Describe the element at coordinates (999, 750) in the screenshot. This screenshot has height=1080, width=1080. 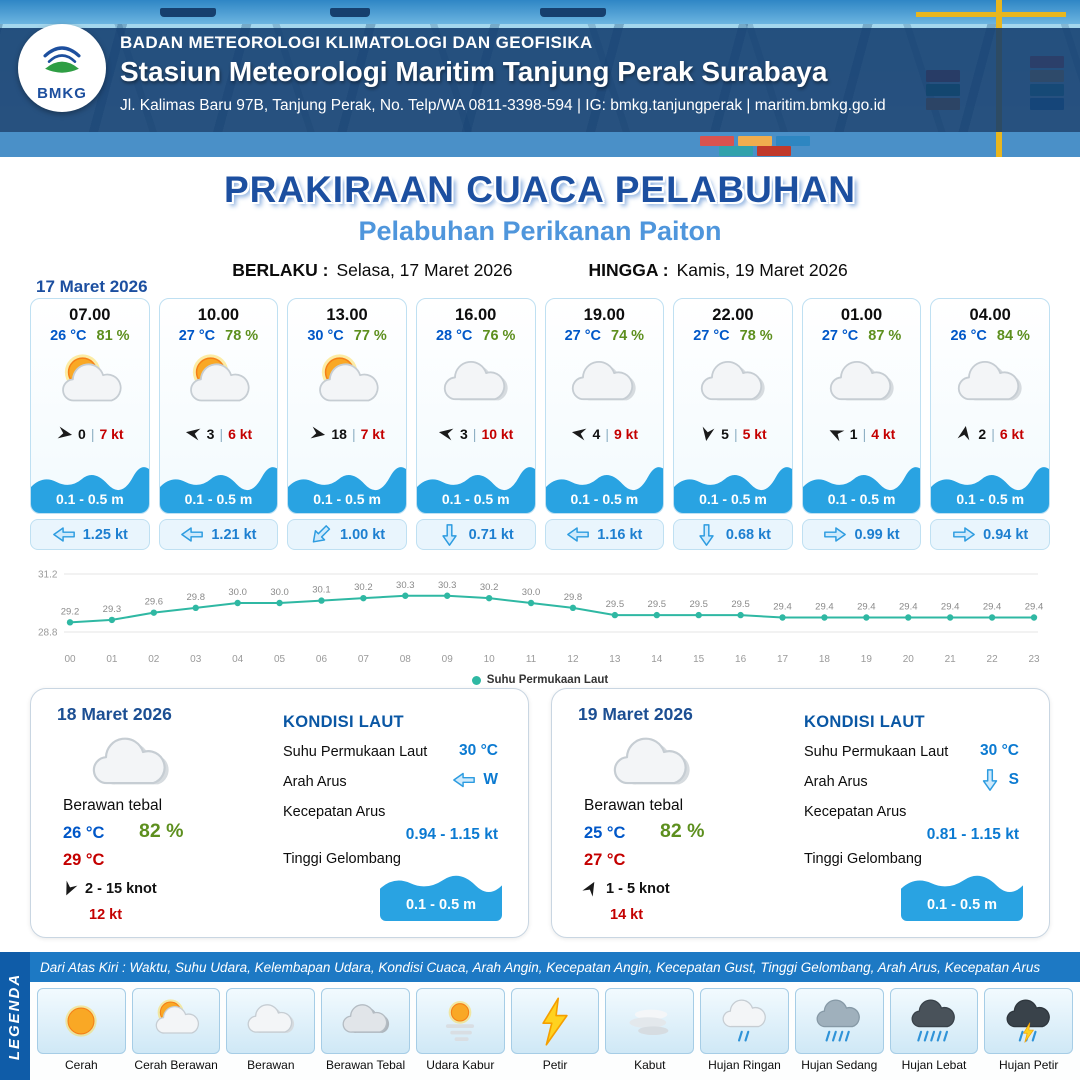
I see `sst-value: 30 °C` at that location.